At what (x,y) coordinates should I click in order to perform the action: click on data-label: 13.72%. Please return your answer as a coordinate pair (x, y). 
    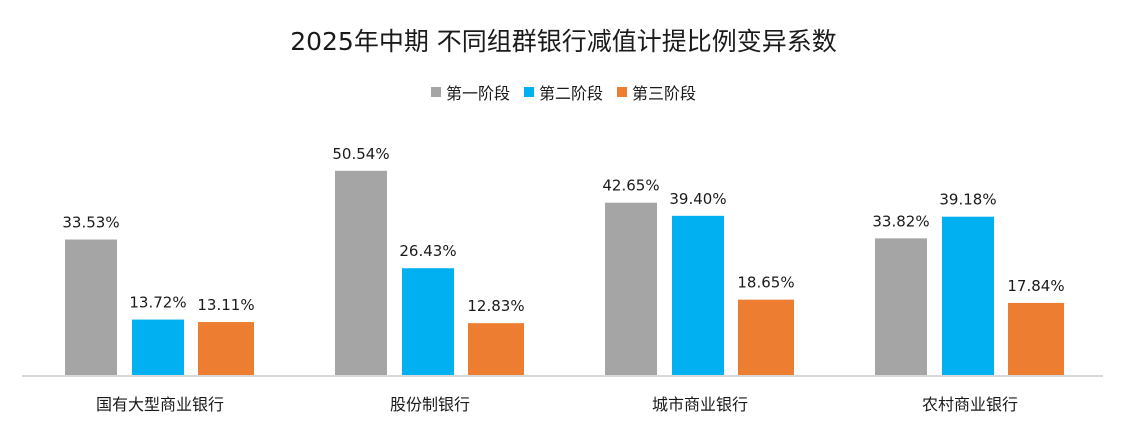
    Looking at the image, I should click on (157, 303).